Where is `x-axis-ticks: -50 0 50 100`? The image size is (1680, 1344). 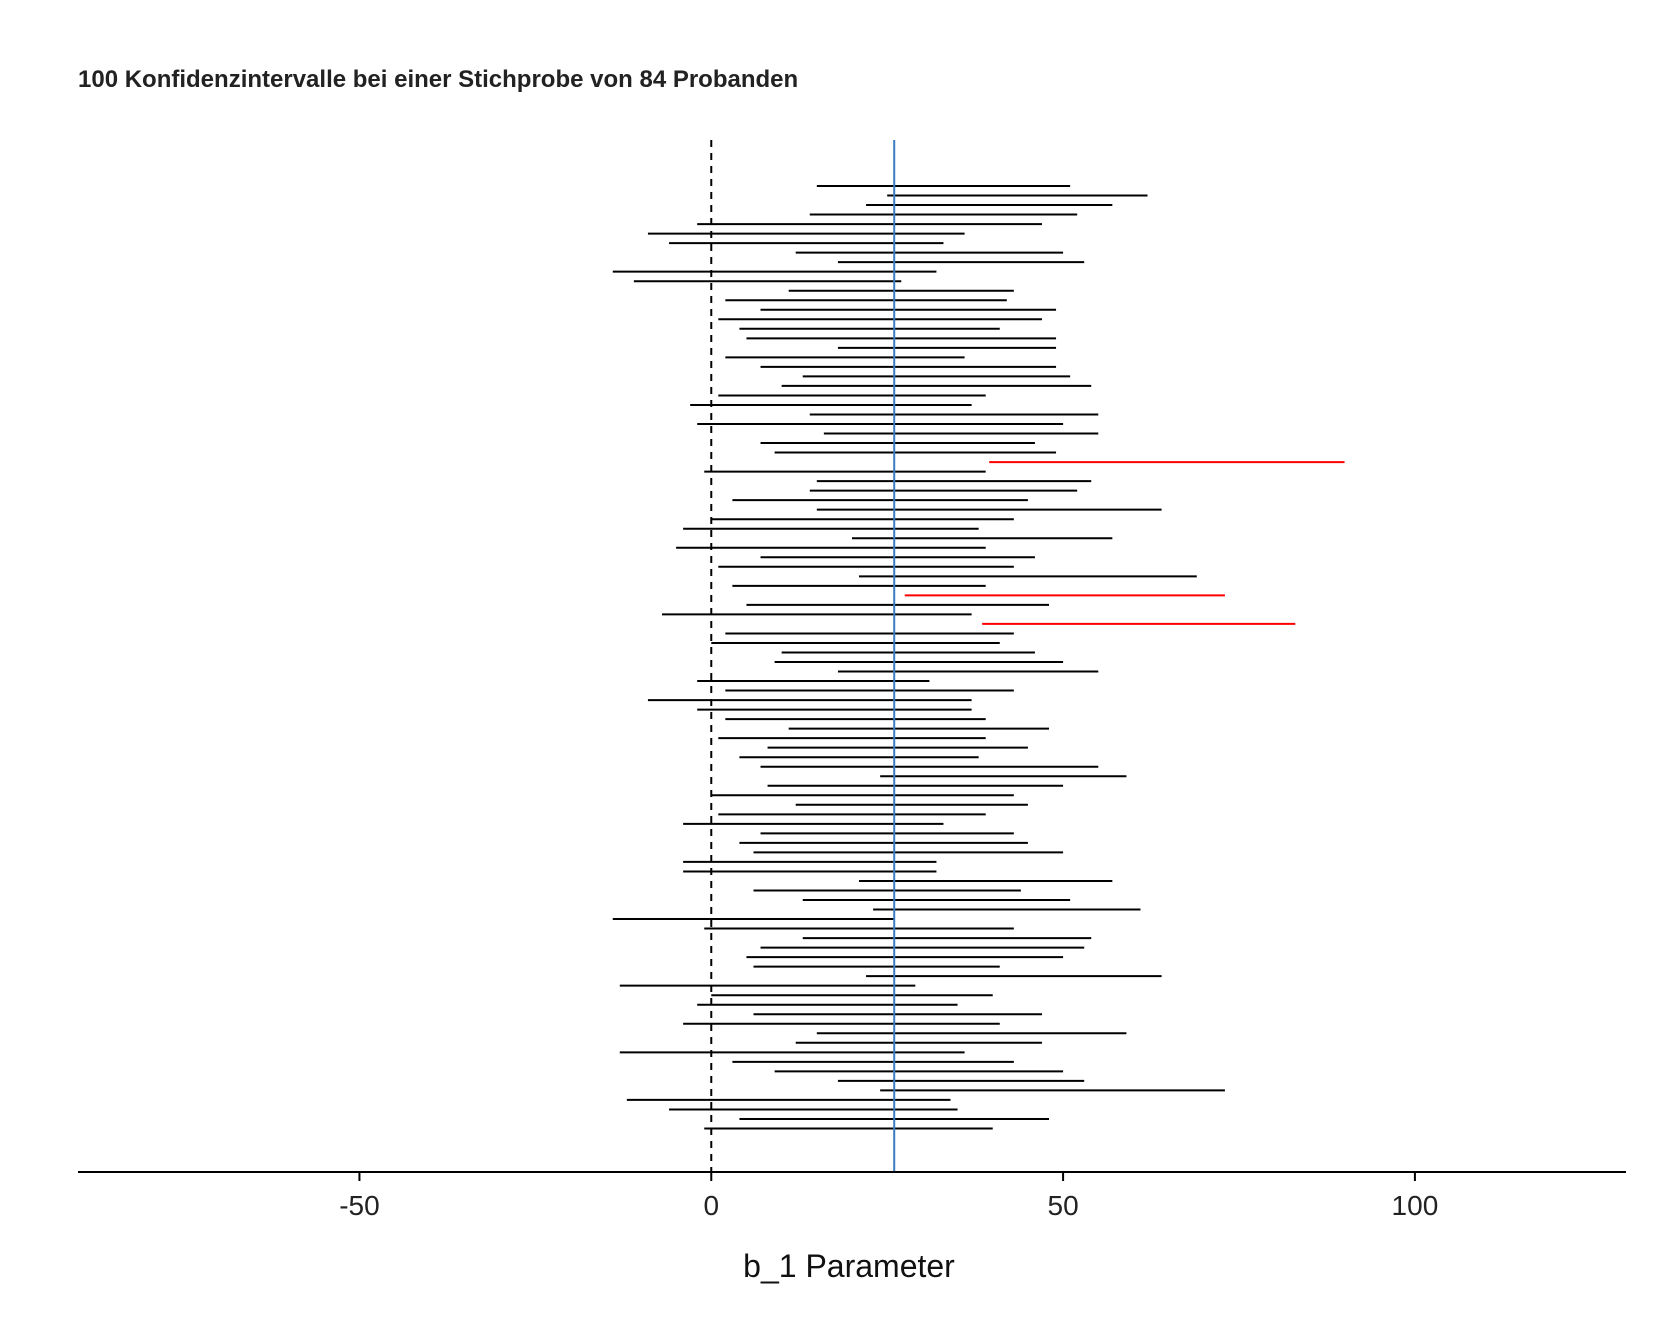 x-axis-ticks: -50 0 50 100 is located at coordinates (888, 1196).